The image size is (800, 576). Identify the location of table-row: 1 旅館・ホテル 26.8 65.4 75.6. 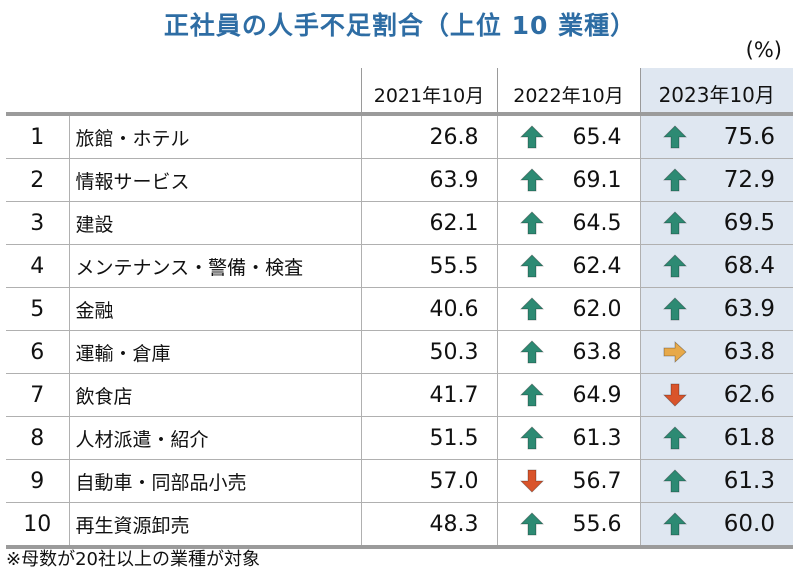
(399, 136).